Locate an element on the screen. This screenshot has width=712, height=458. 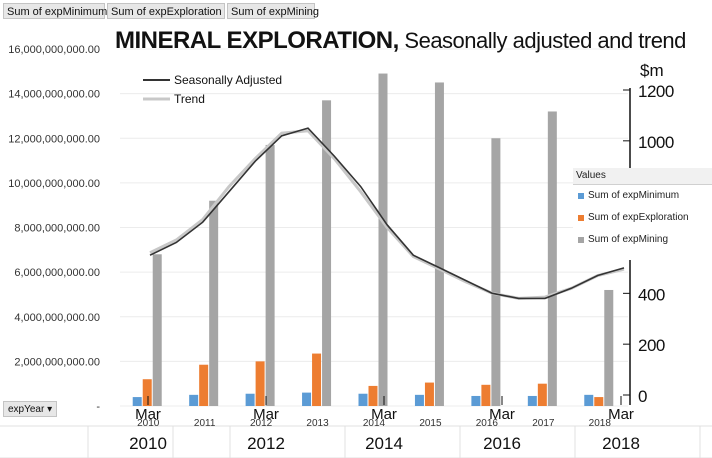
line-legend-label-trend: Trend is located at coordinates (189, 99).